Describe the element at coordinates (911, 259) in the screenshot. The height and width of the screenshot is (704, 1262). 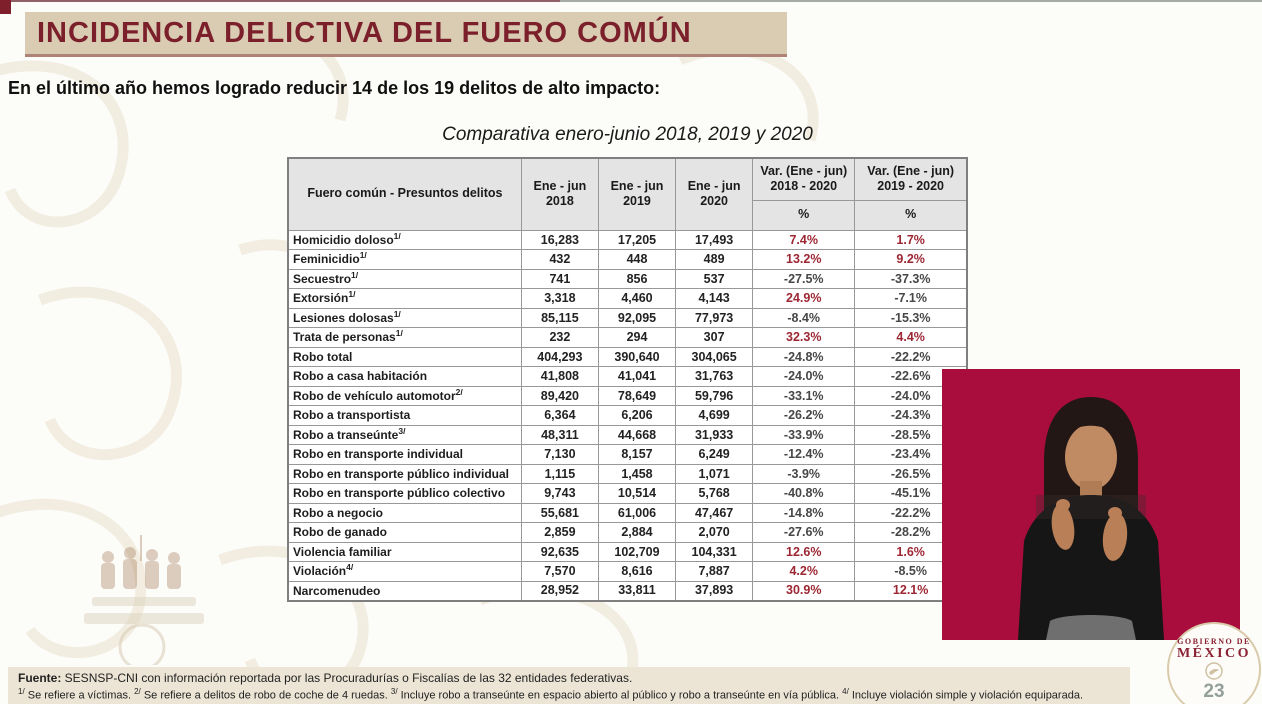
I see `variation-cell: 9.2%` at that location.